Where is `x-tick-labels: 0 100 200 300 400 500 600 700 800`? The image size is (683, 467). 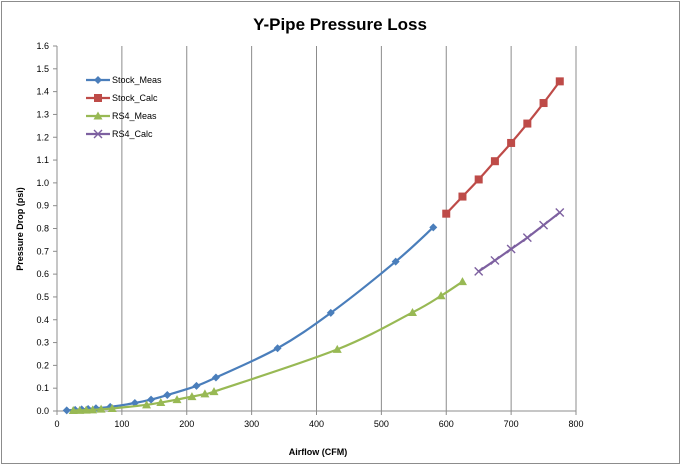 x-tick-labels: 0 100 200 300 400 500 600 700 800 is located at coordinates (318, 424).